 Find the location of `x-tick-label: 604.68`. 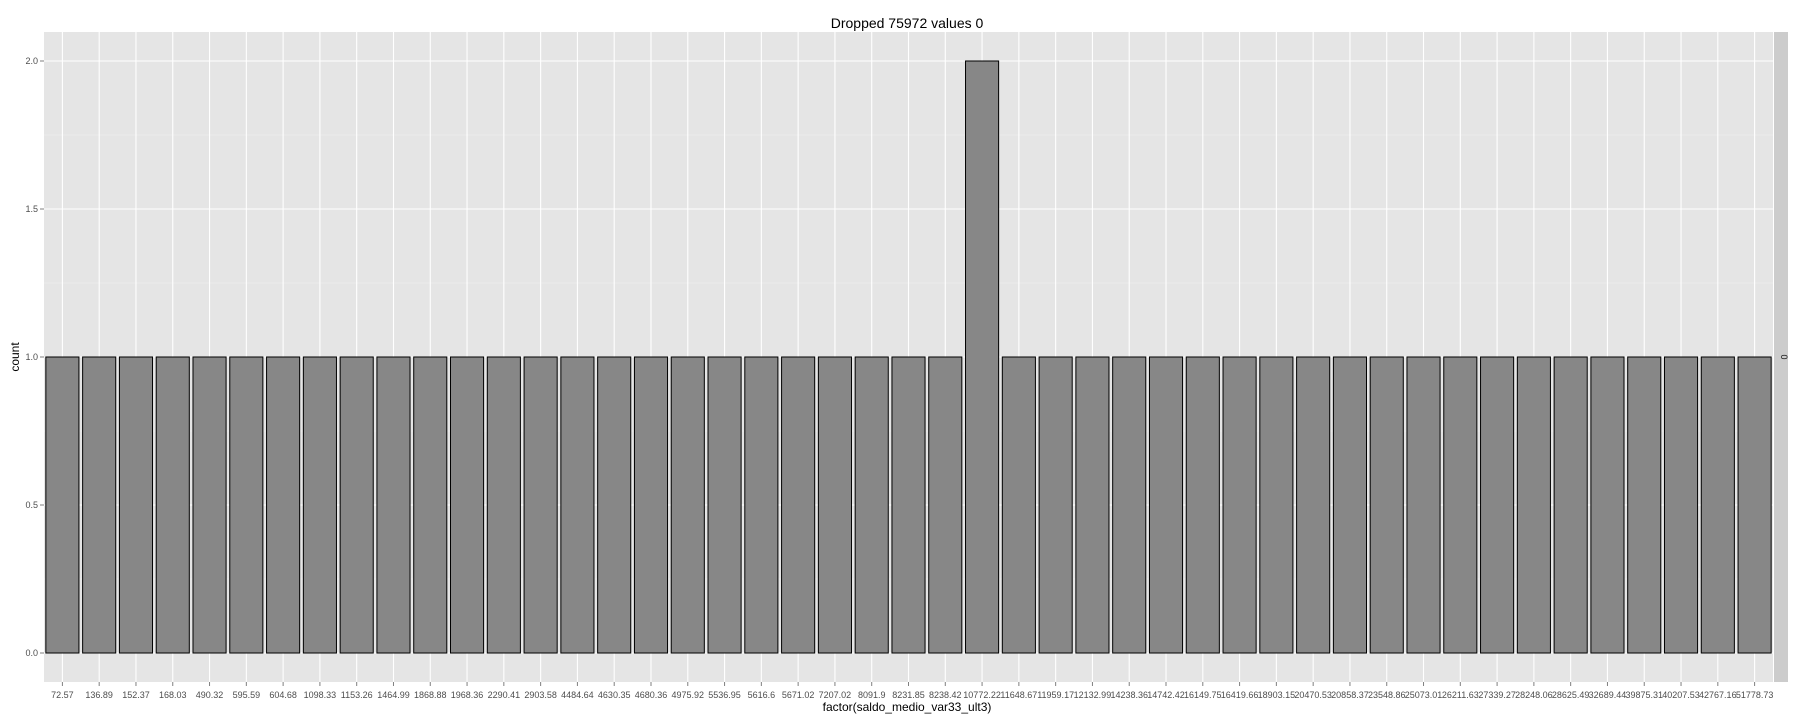

x-tick-label: 604.68 is located at coordinates (283, 695).